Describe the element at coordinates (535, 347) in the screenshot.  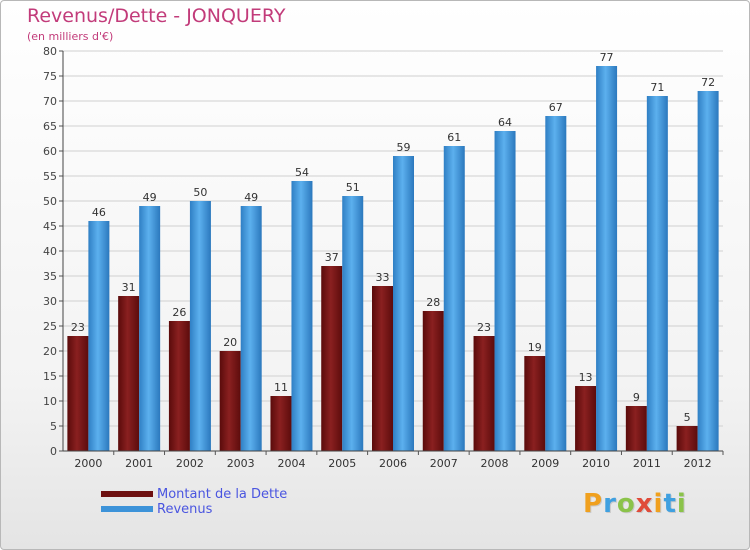
I see `data-label: 19` at that location.